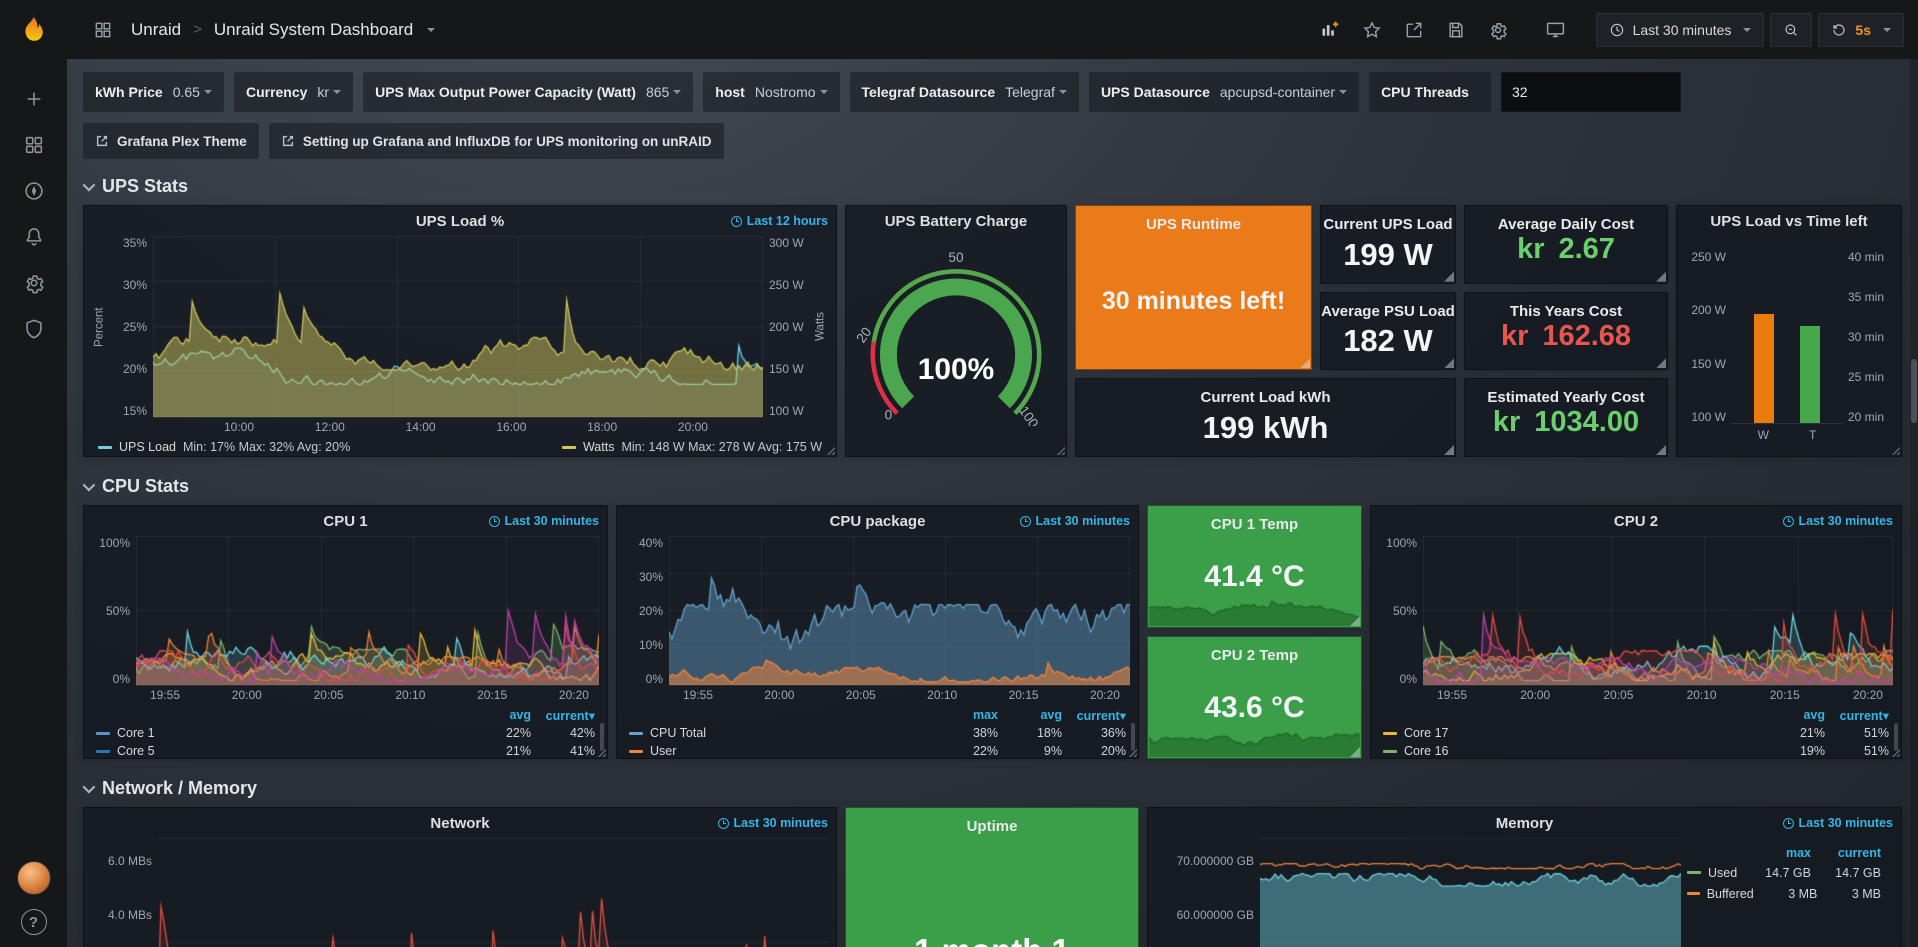  Describe the element at coordinates (1388, 224) in the screenshot. I see `stat-title: Current UPS Load` at that location.